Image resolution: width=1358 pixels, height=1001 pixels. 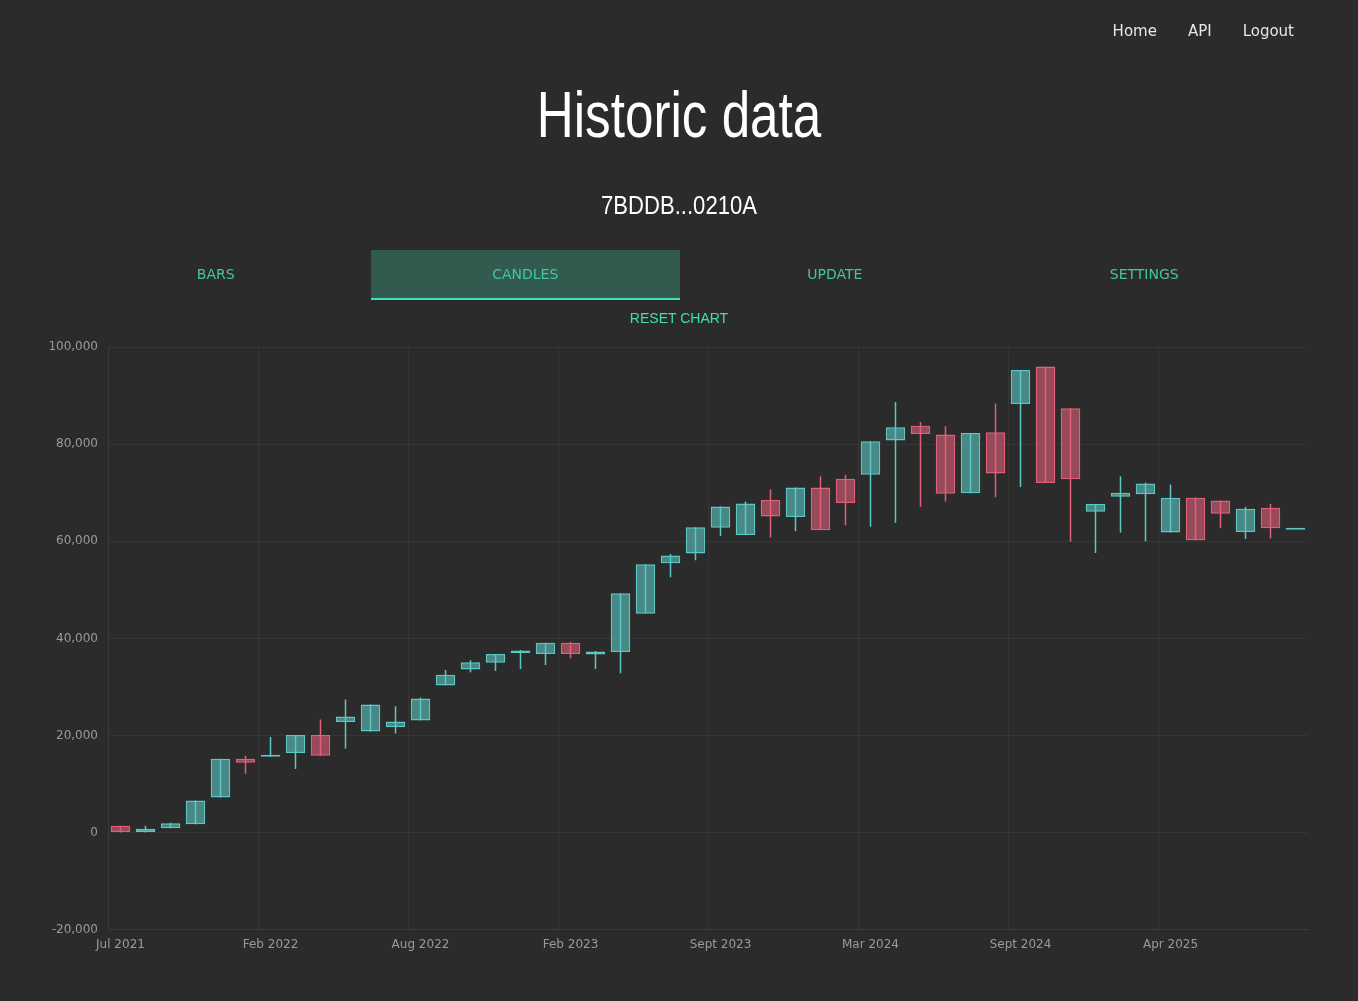 What do you see at coordinates (94, 831) in the screenshot?
I see `y-tick-label: 0` at bounding box center [94, 831].